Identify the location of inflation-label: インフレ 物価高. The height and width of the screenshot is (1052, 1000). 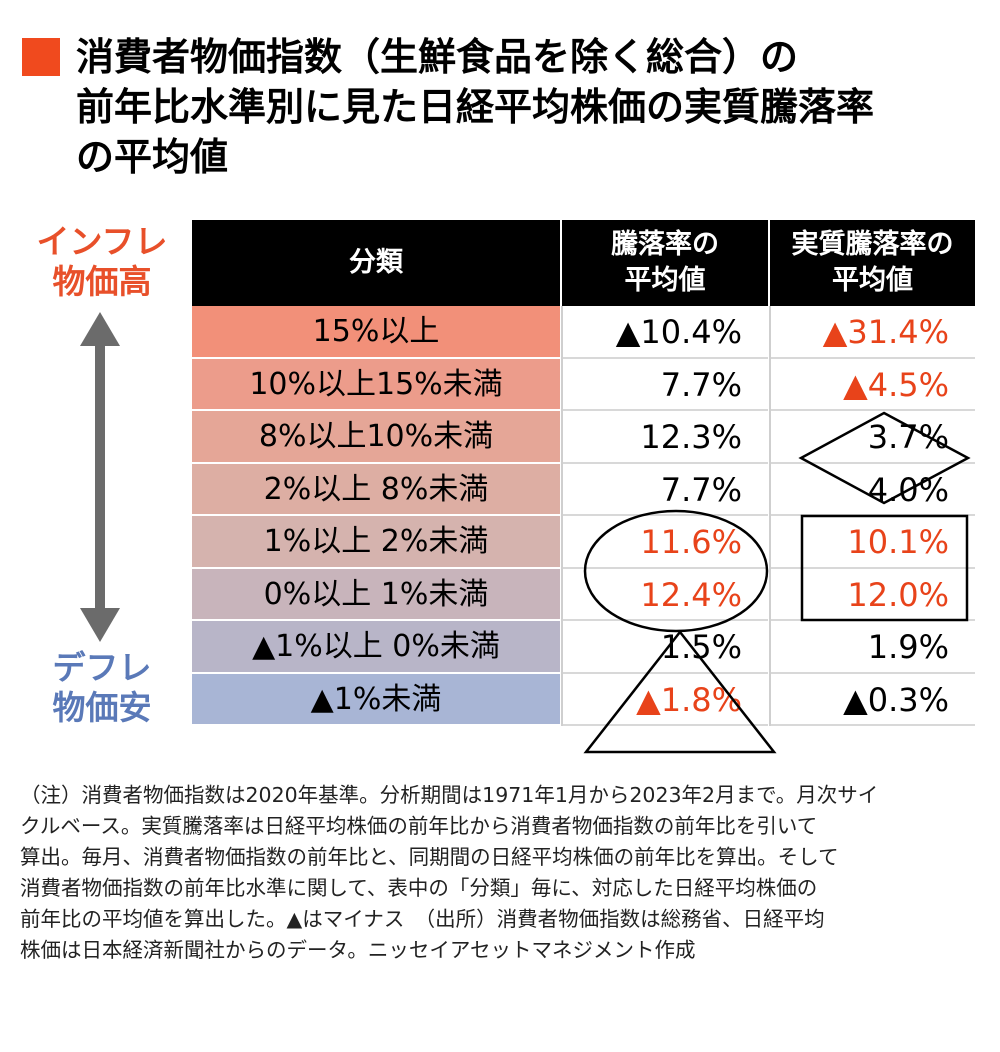
(102, 262).